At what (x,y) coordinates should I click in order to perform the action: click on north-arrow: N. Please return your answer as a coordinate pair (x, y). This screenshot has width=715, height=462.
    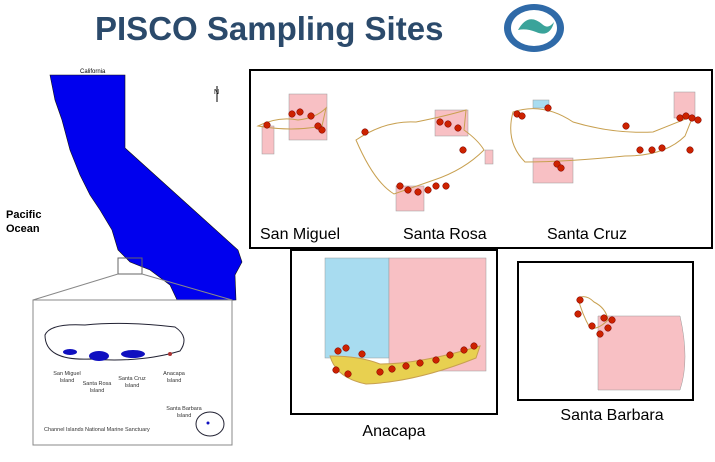
    Looking at the image, I should click on (216, 94).